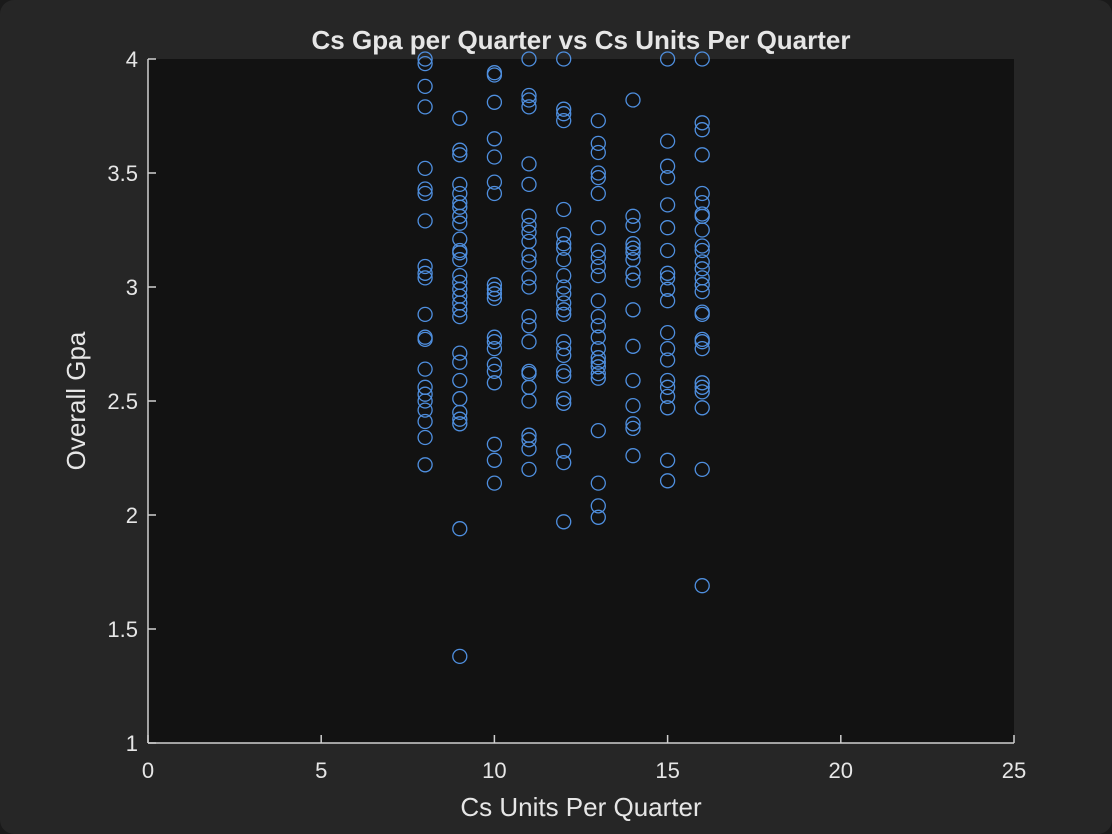 Image resolution: width=1112 pixels, height=834 pixels. What do you see at coordinates (122, 401) in the screenshot?
I see `y-tick-label: 2.5` at bounding box center [122, 401].